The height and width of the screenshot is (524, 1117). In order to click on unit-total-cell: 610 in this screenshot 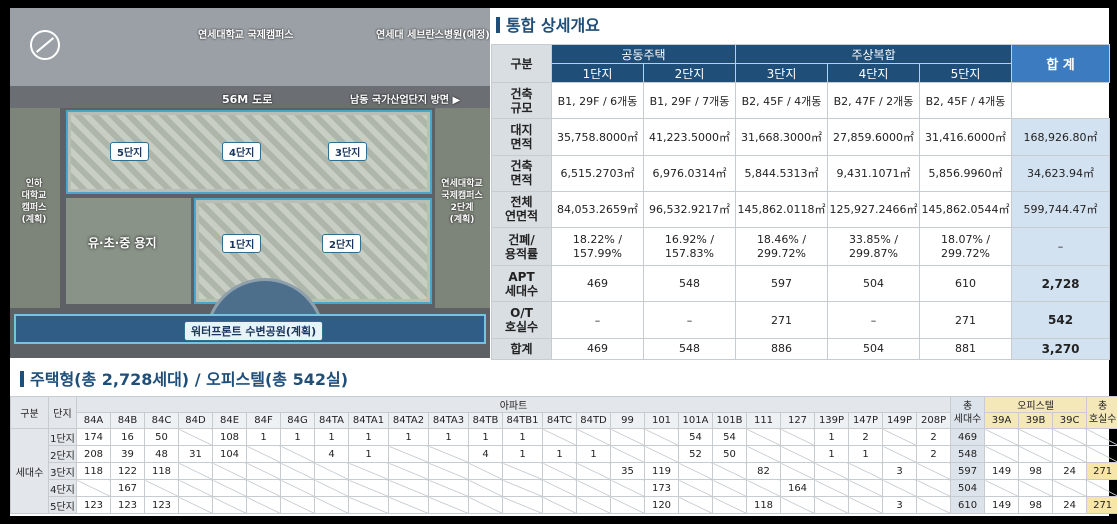, I will do `click(968, 505)`.